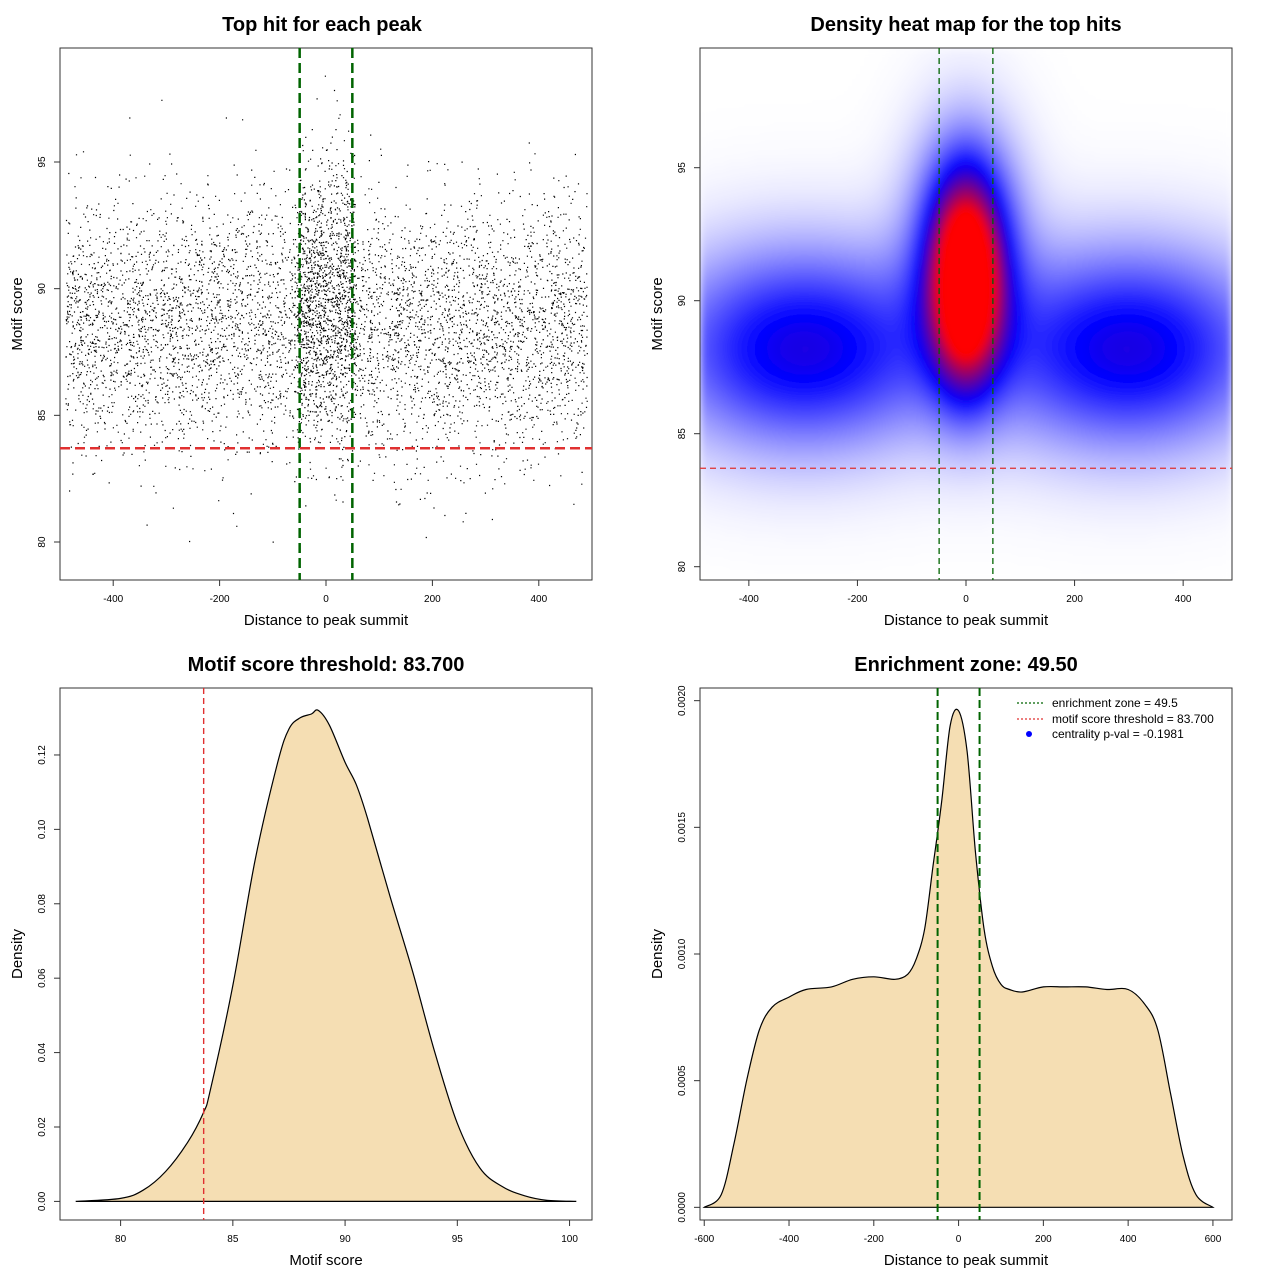  I want to click on y-tick-label: 0.0015, so click(682, 827).